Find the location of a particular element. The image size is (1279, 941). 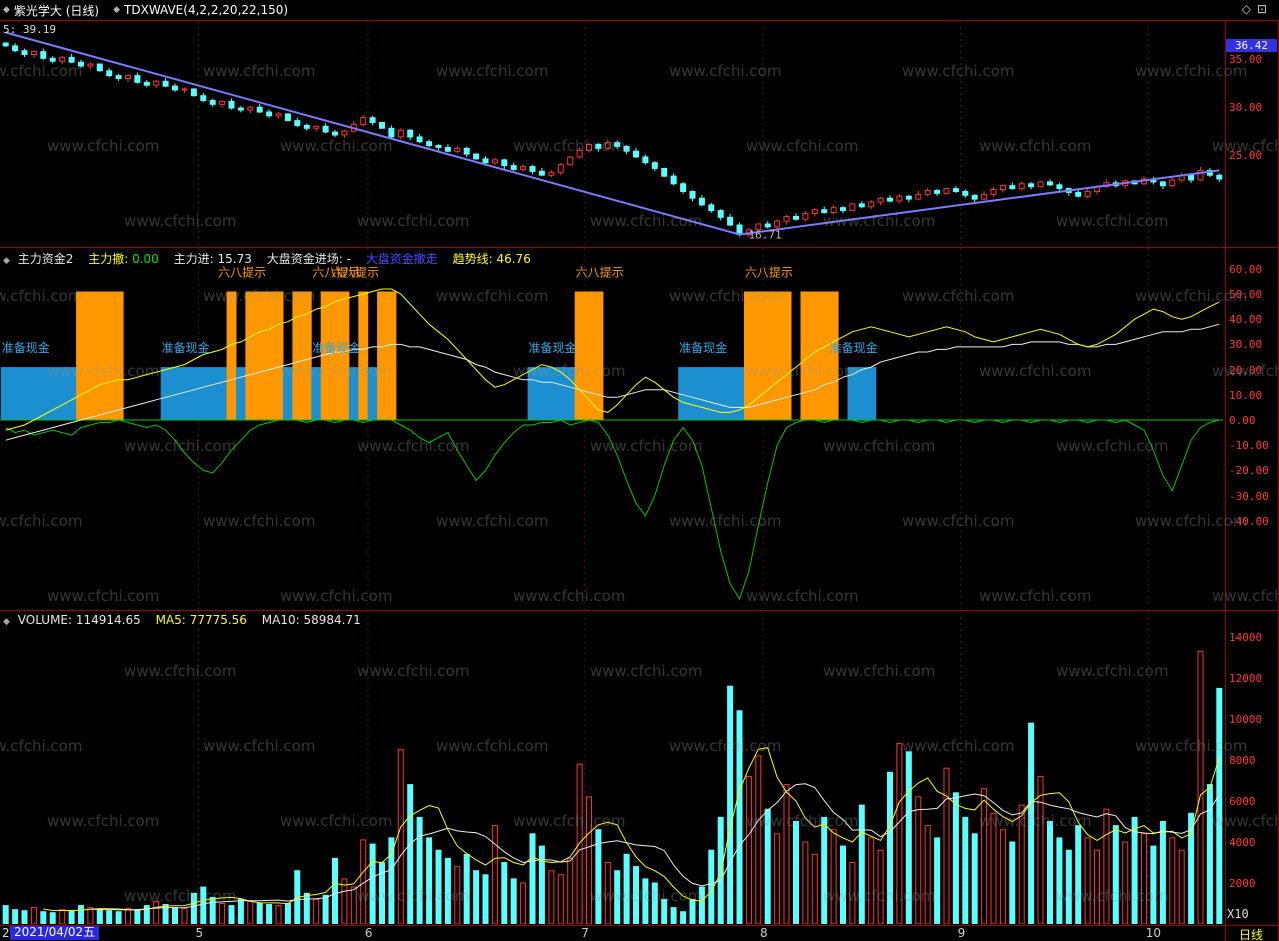

volume-item: MA5: 77775.56 is located at coordinates (201, 620).